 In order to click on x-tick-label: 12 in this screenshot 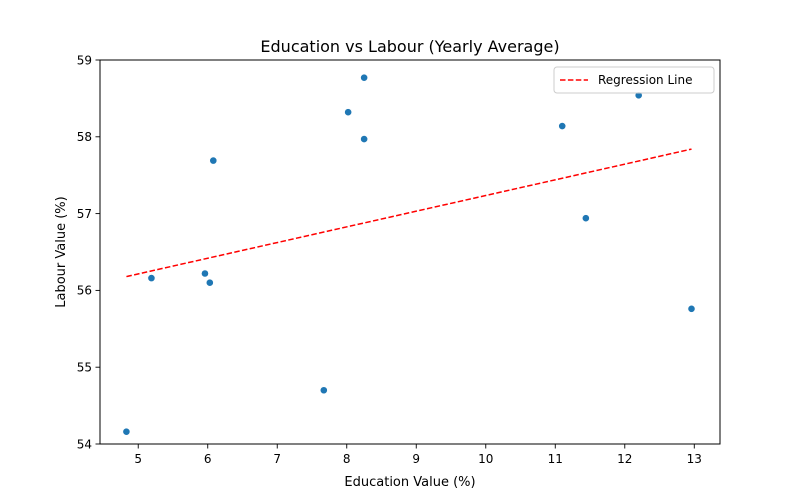, I will do `click(624, 459)`.